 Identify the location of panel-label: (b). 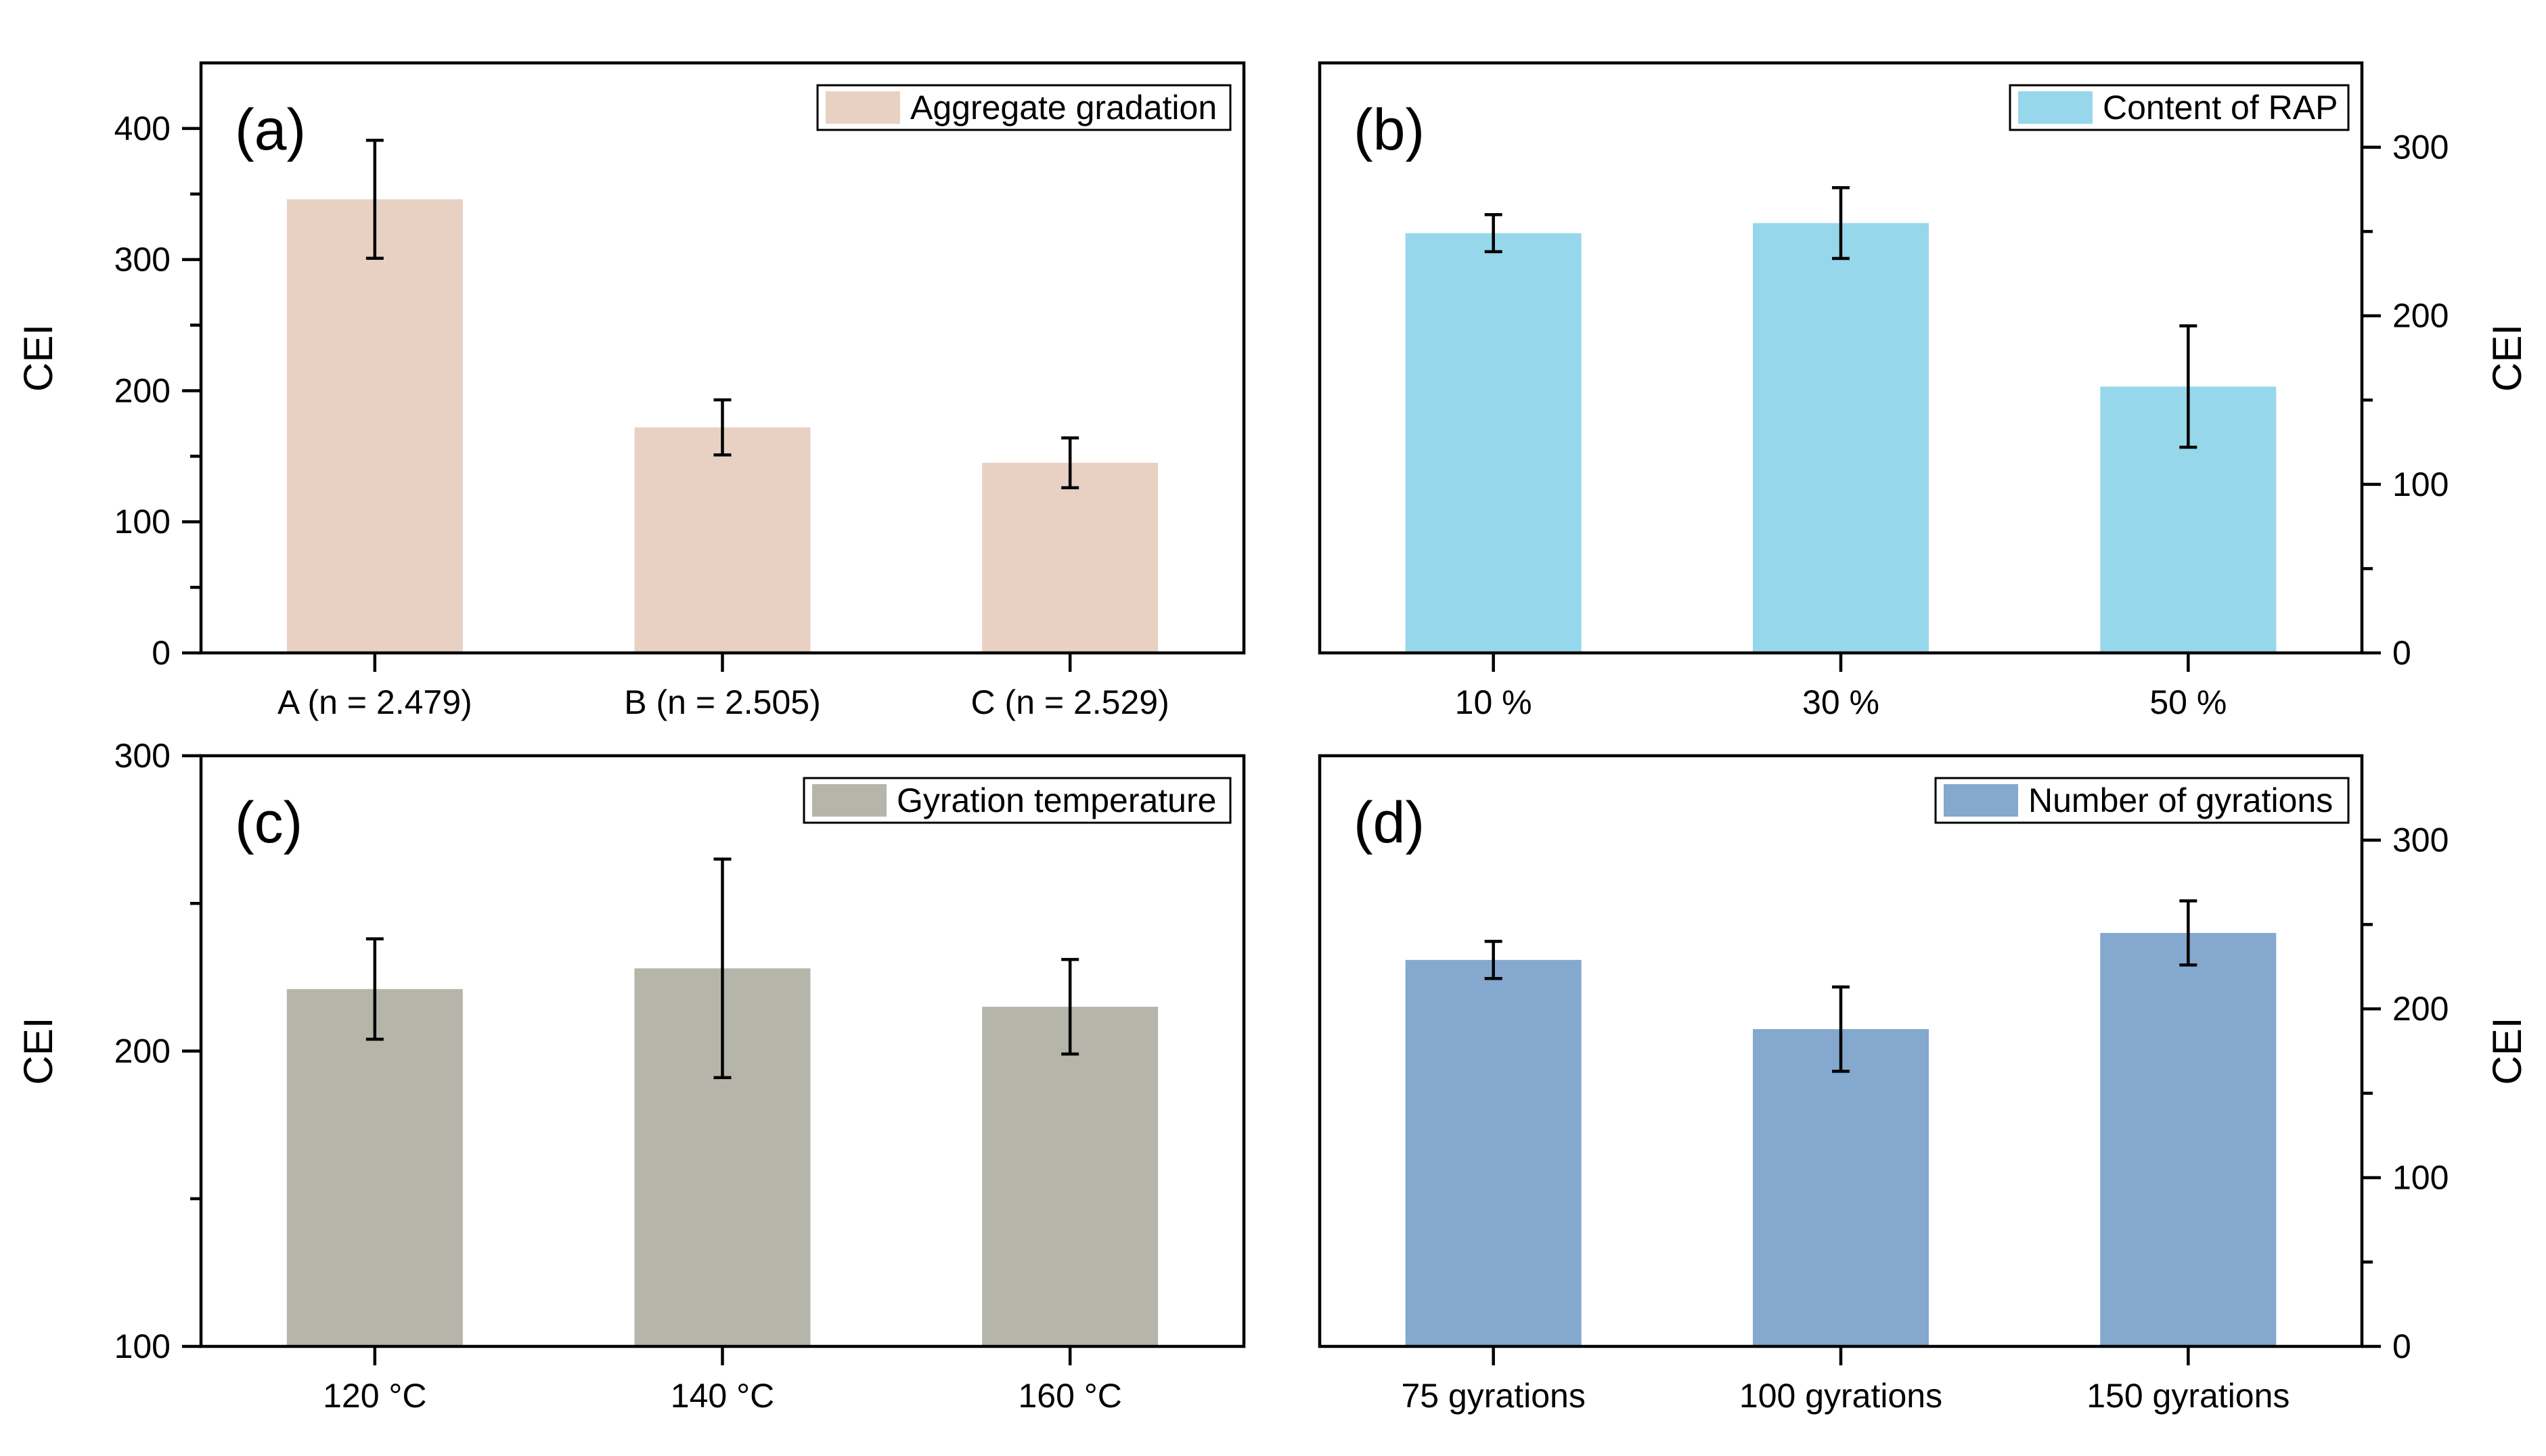
(1390, 129).